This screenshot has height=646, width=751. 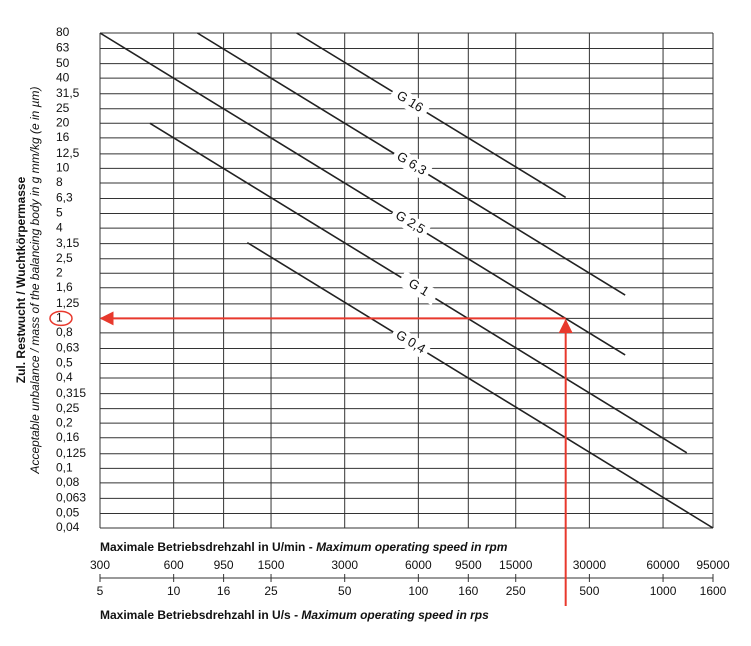 I want to click on series-label: G 16, so click(x=409, y=102).